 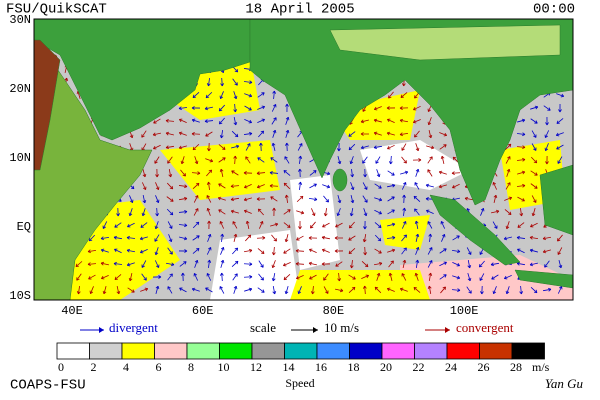 What do you see at coordinates (543, 279) in the screenshot?
I see `java` at bounding box center [543, 279].